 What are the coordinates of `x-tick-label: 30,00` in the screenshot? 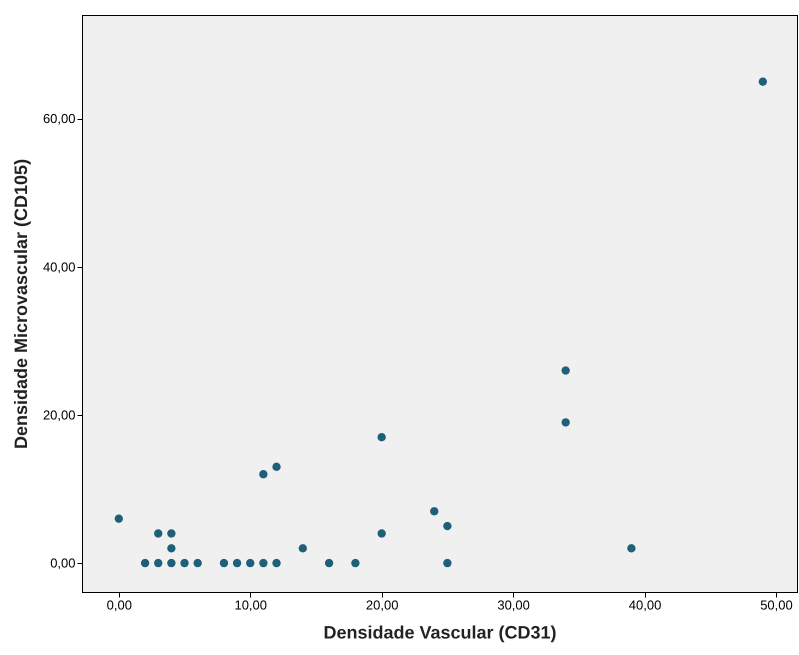 It's located at (513, 605).